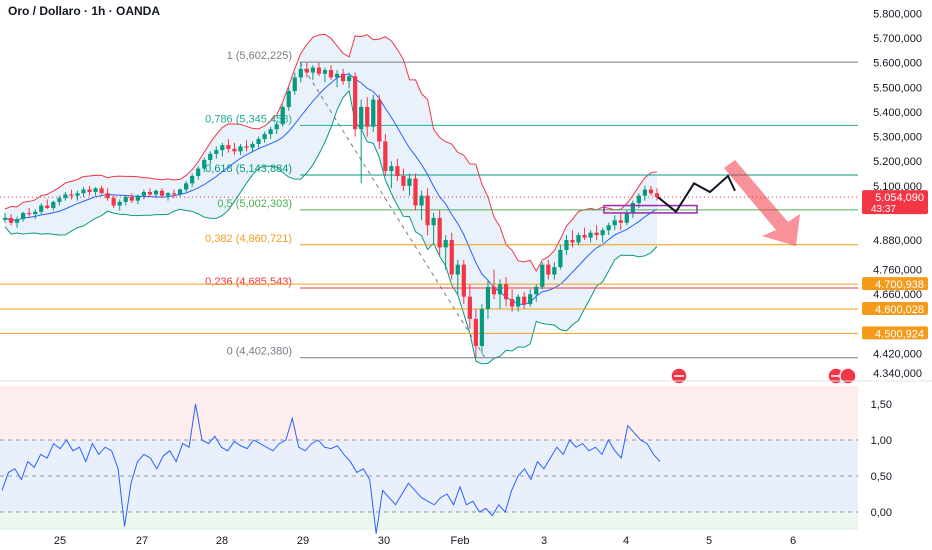  I want to click on price-badge-text: 5.054,090, so click(899, 198).